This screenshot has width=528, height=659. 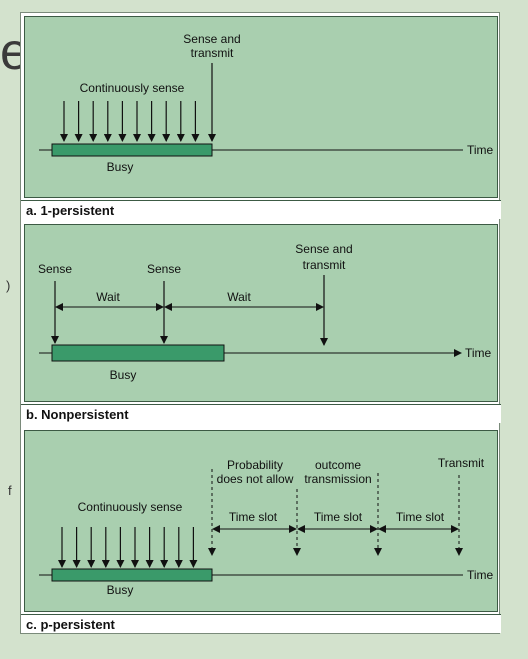 What do you see at coordinates (8, 285) in the screenshot?
I see `background-text-fragment: )` at bounding box center [8, 285].